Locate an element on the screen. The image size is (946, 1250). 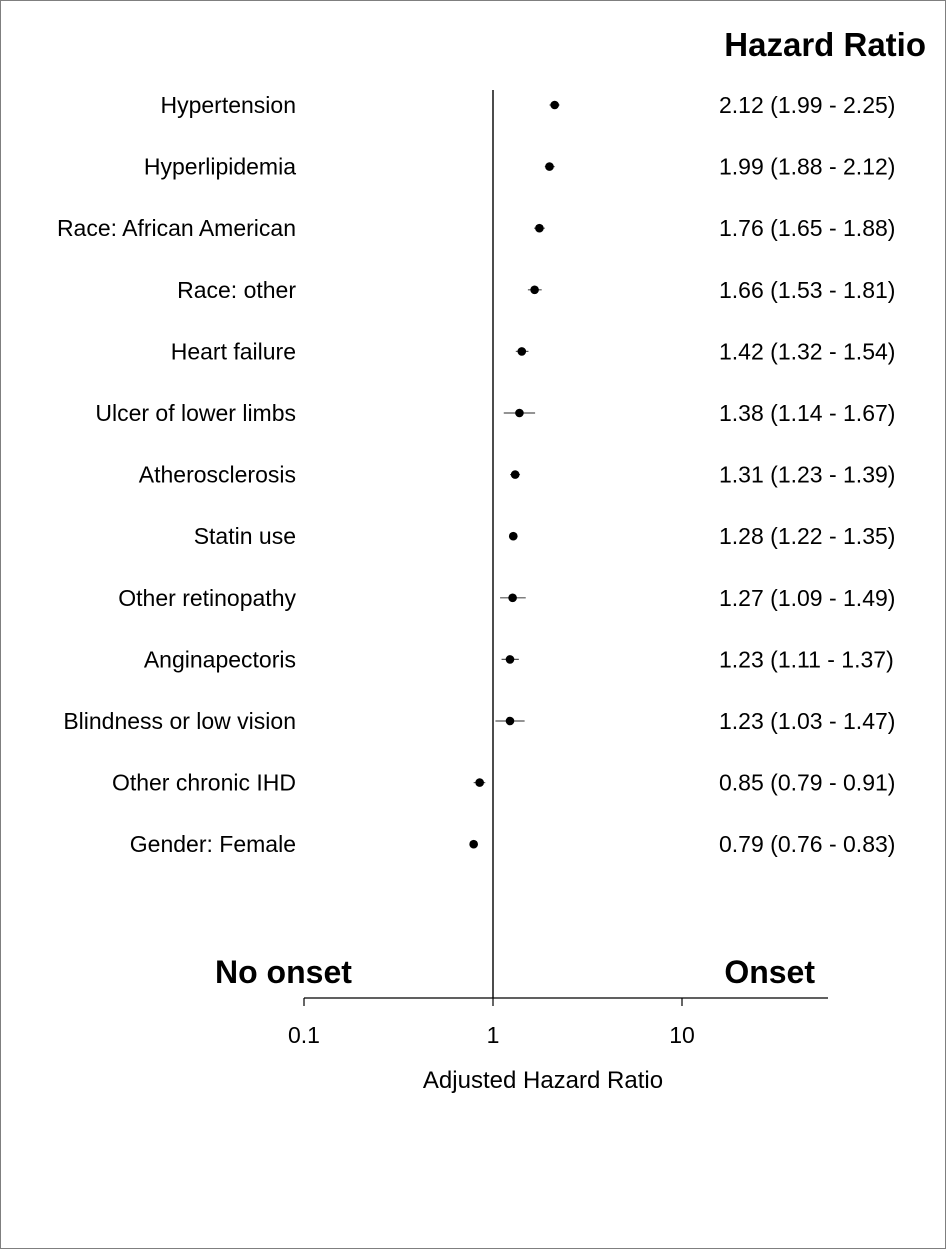
row-value-text: 1.27 (1.09 - 1.49) is located at coordinates (807, 598).